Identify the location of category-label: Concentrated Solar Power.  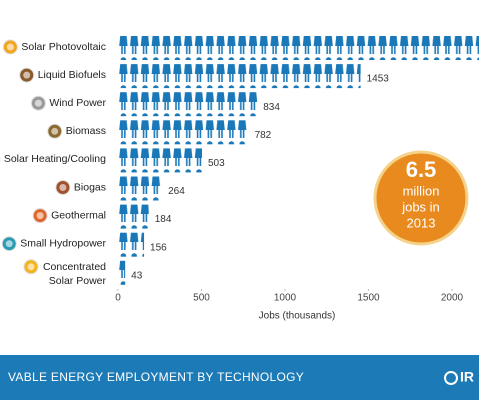
(75, 274).